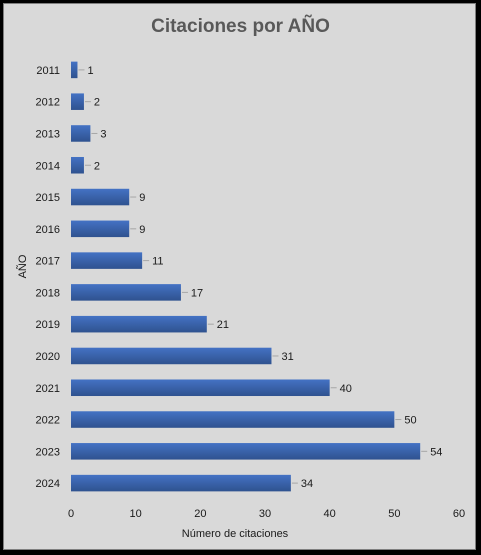  What do you see at coordinates (330, 514) in the screenshot?
I see `x-tick-40: 40` at bounding box center [330, 514].